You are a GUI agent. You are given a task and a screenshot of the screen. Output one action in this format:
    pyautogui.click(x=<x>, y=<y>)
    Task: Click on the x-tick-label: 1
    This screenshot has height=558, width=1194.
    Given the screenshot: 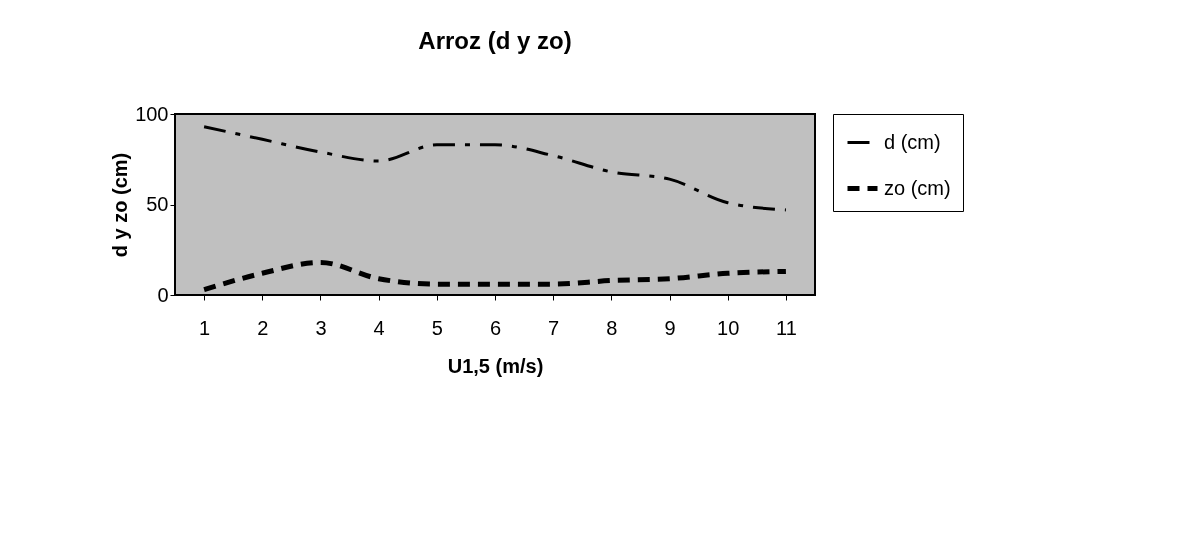 What is the action you would take?
    pyautogui.click(x=205, y=327)
    